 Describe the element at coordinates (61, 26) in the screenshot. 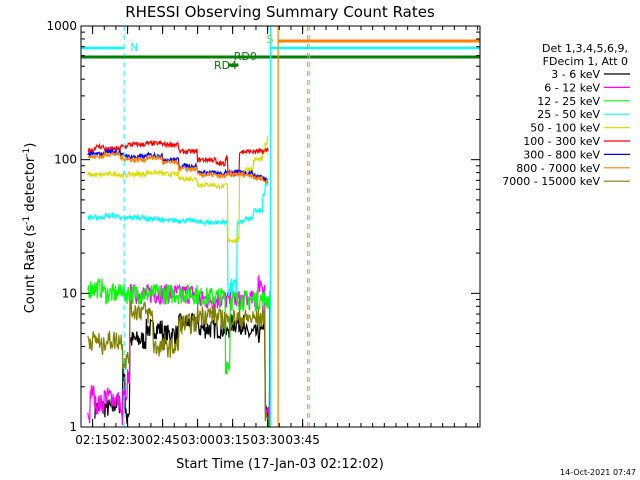

I see `y-tick-label: 1000` at that location.